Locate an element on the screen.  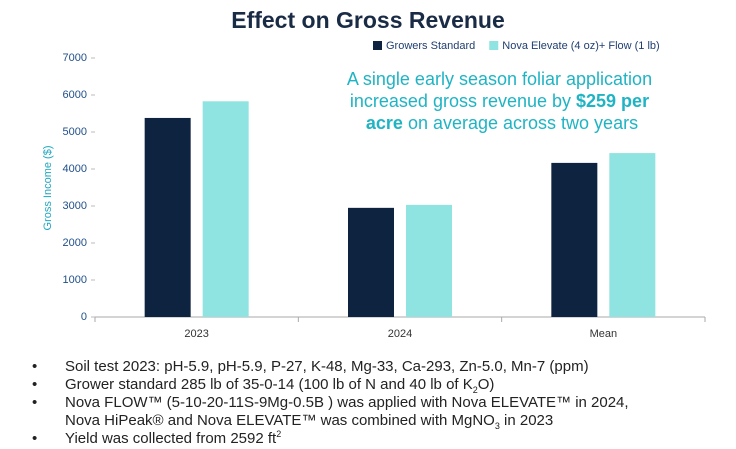
y-axis-label: Gross Income ($) is located at coordinates (48, 188).